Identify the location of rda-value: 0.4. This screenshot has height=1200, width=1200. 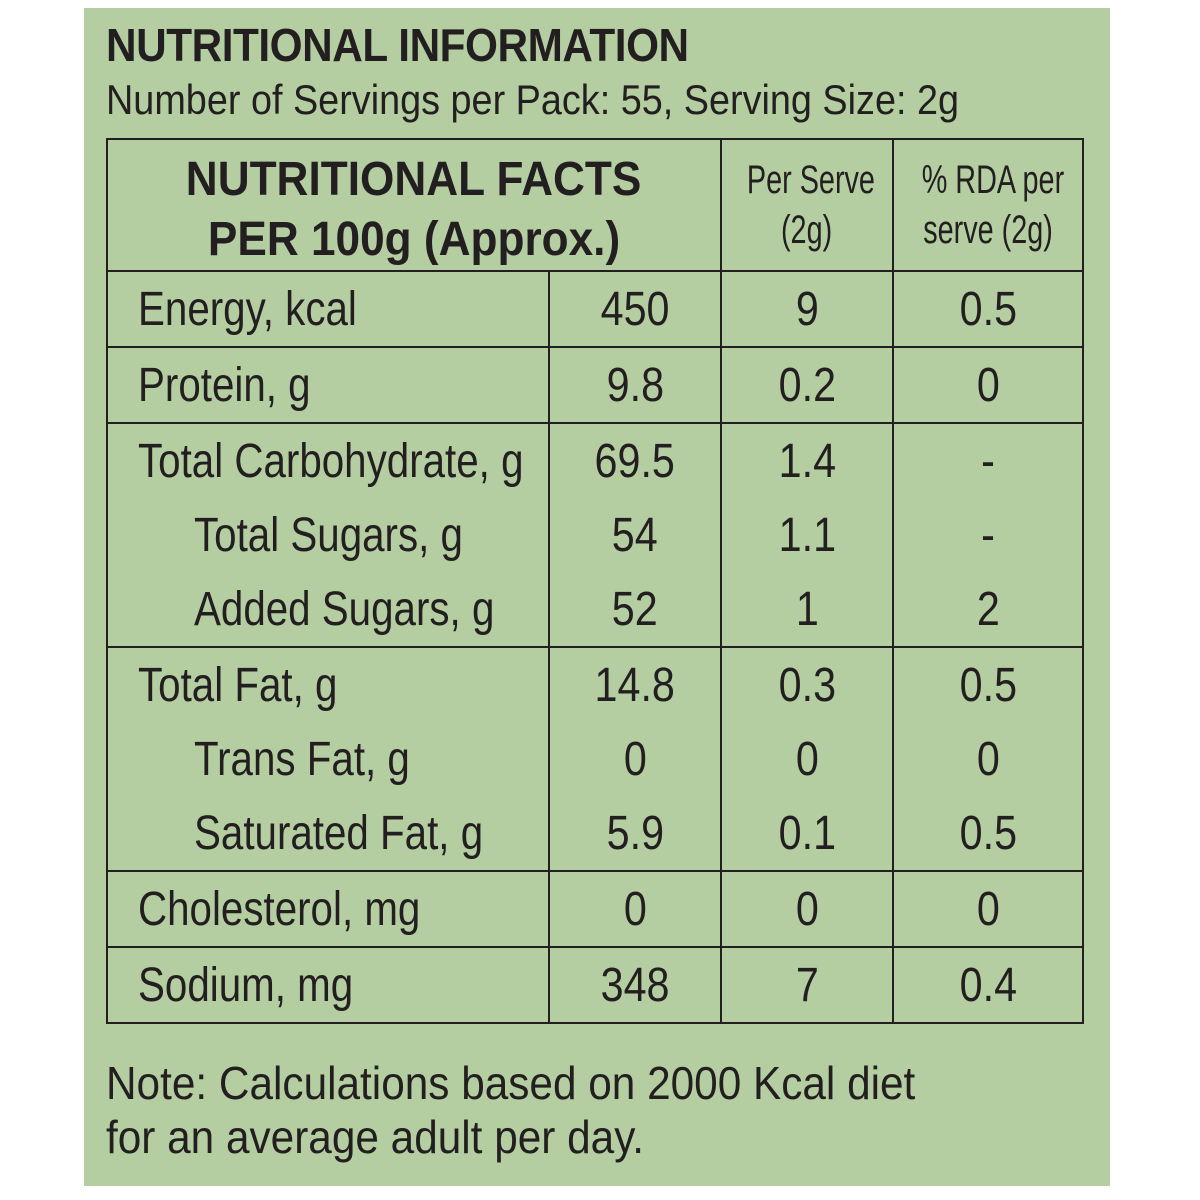
(988, 985).